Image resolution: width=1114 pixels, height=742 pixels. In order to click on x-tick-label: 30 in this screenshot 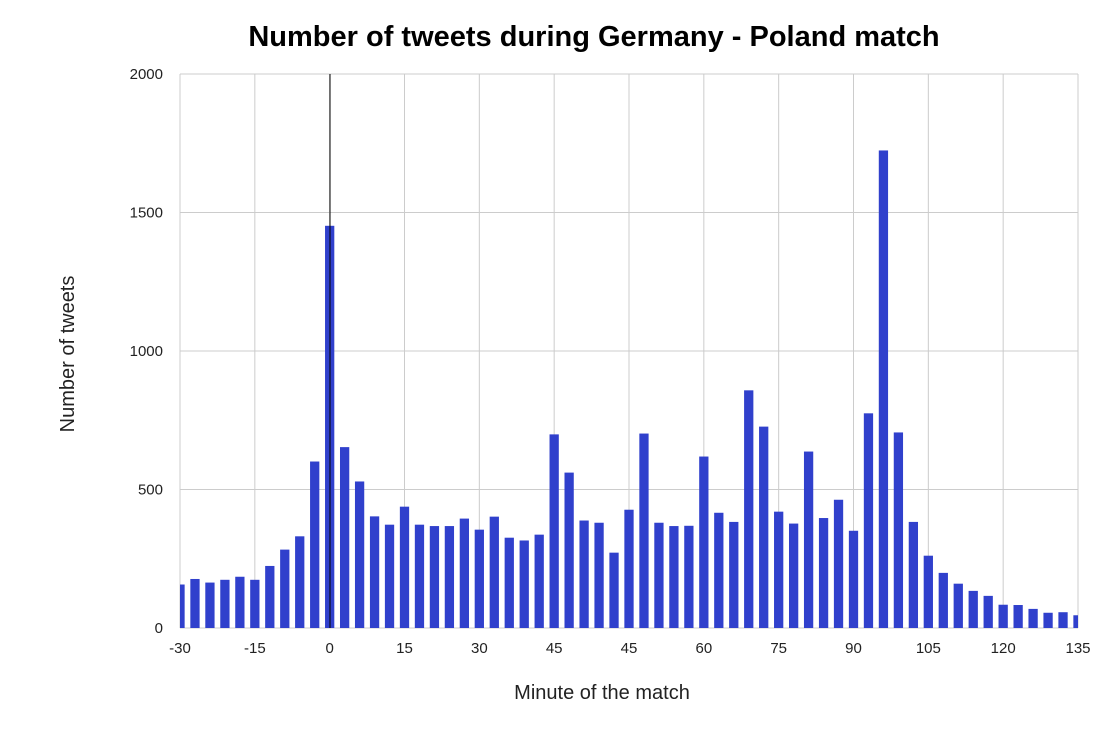, I will do `click(479, 648)`.